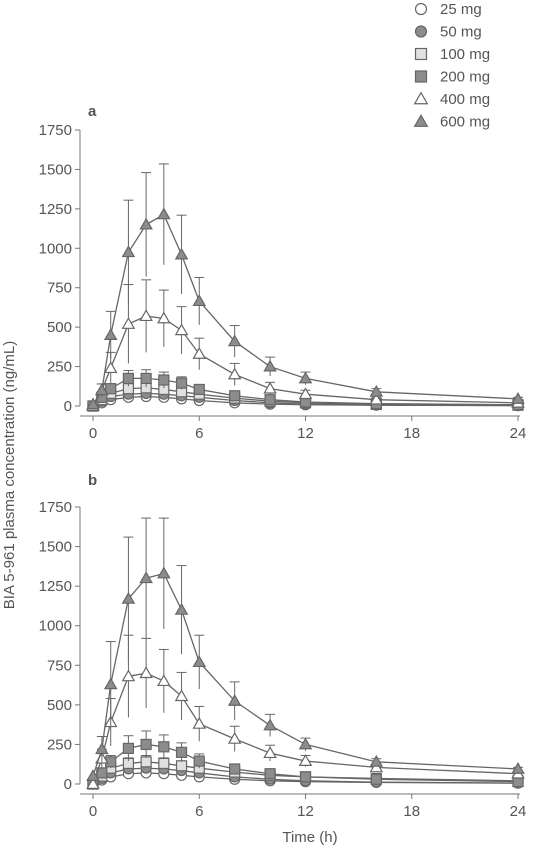 This screenshot has width=535, height=851. What do you see at coordinates (451, 66) in the screenshot?
I see `legend: 25 mg 50 mg 100 mg 200 mg 400 mg 600 mg` at bounding box center [451, 66].